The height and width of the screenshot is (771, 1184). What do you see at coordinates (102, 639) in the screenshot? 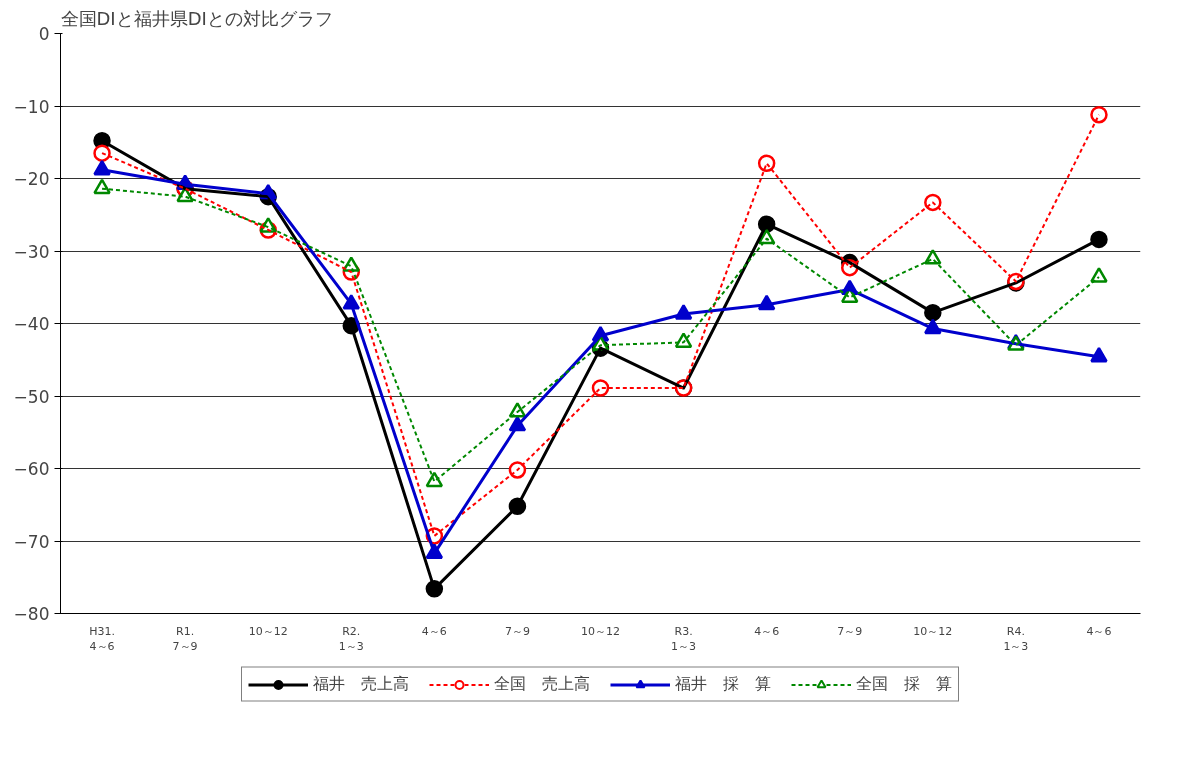
I see `x-tick-label: H31. 4～6` at bounding box center [102, 639].